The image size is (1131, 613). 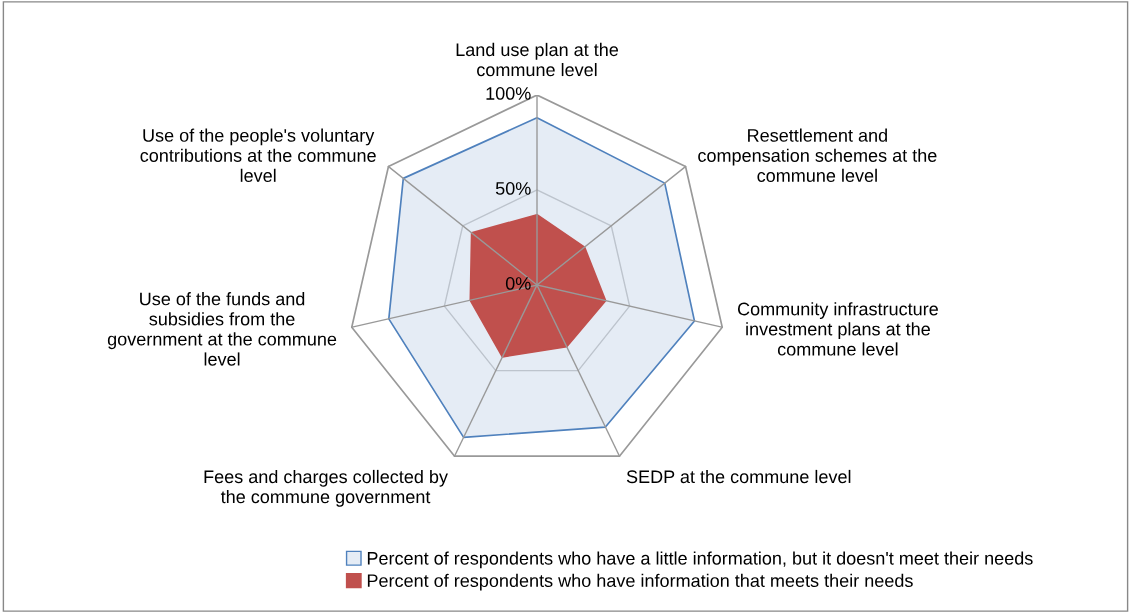 What do you see at coordinates (258, 155) in the screenshot?
I see `spoke-label: Use of the people's voluntary contributions at the commune level` at bounding box center [258, 155].